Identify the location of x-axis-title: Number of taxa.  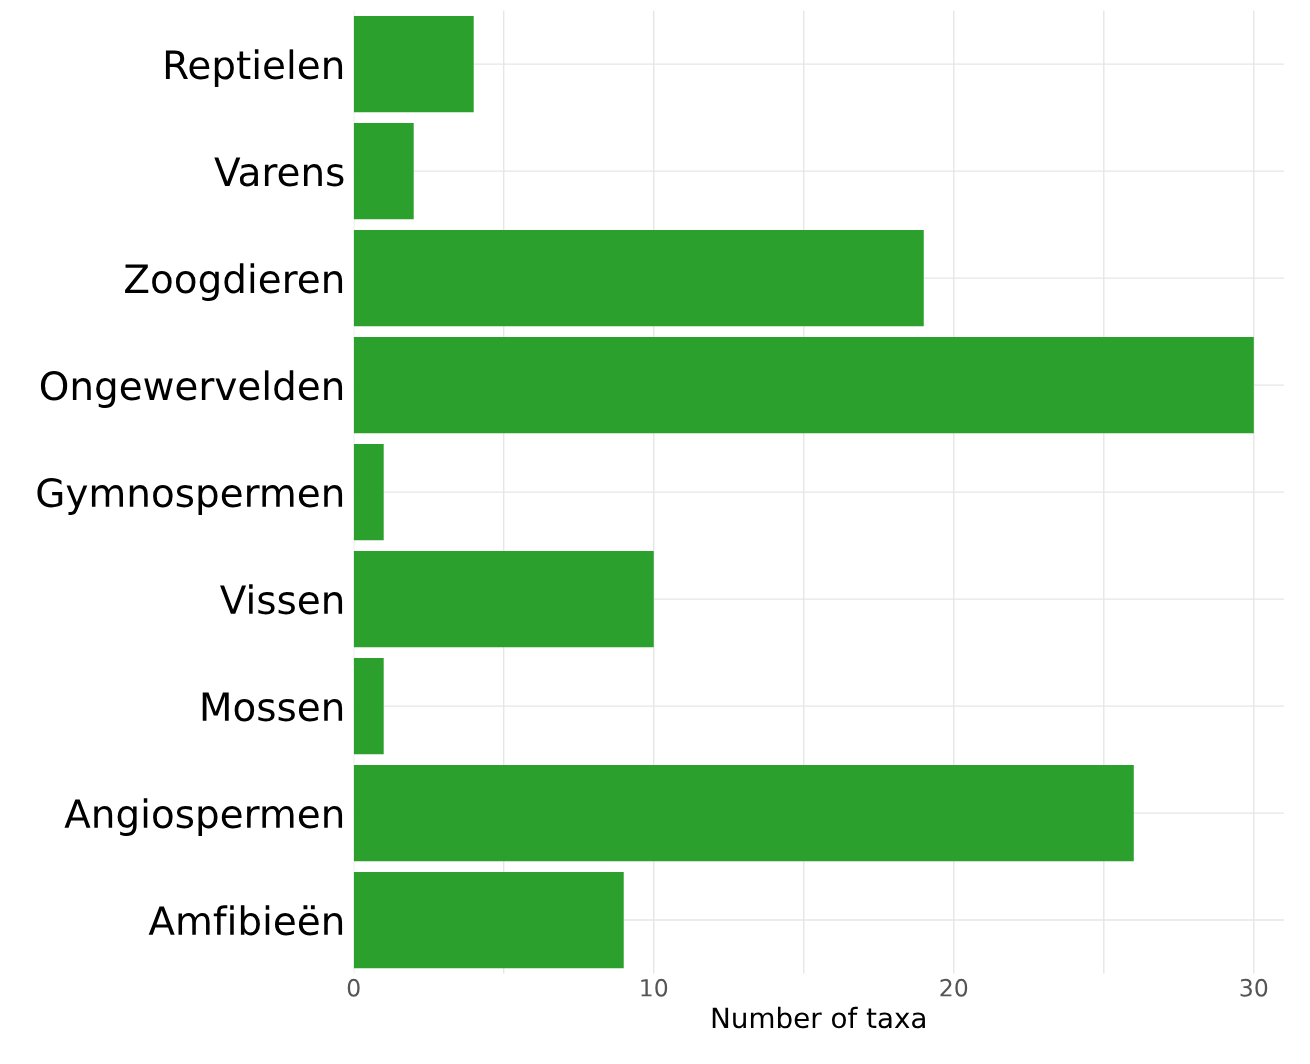
(818, 1017).